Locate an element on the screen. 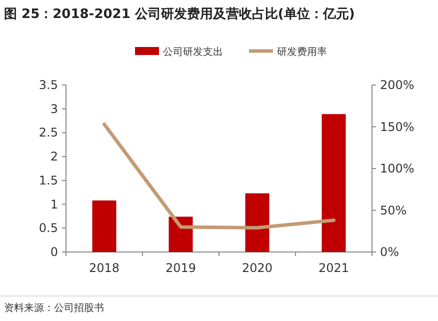 This screenshot has width=438, height=321. y-tick-label: 0.5 is located at coordinates (48, 228).